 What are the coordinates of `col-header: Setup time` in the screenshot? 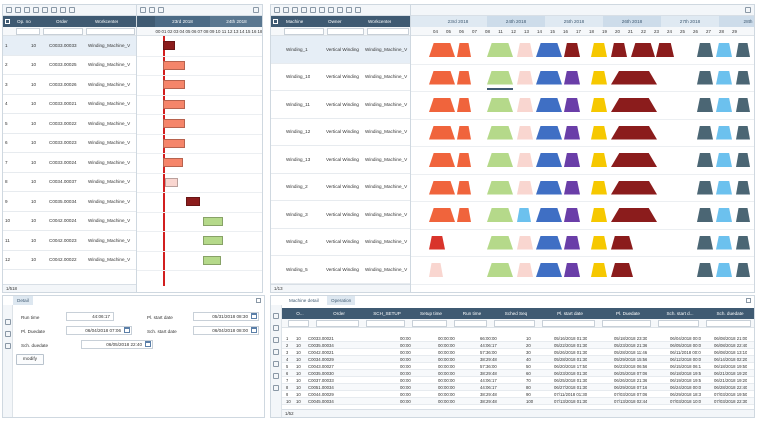 It's located at (431, 313).